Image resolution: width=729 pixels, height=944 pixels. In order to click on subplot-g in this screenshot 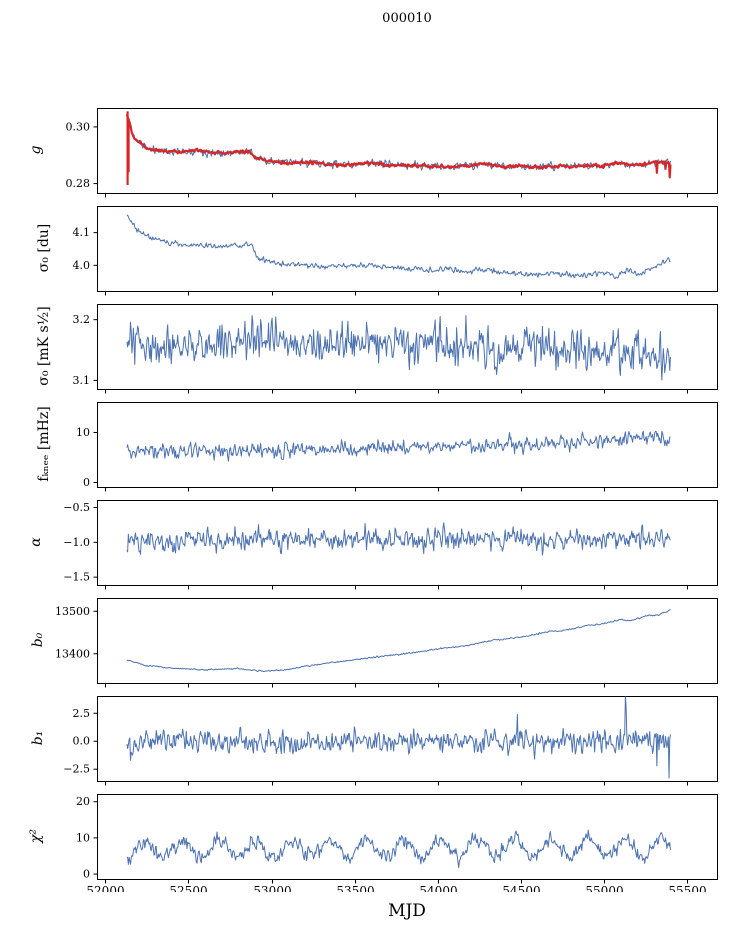, I will do `click(364, 157)`.